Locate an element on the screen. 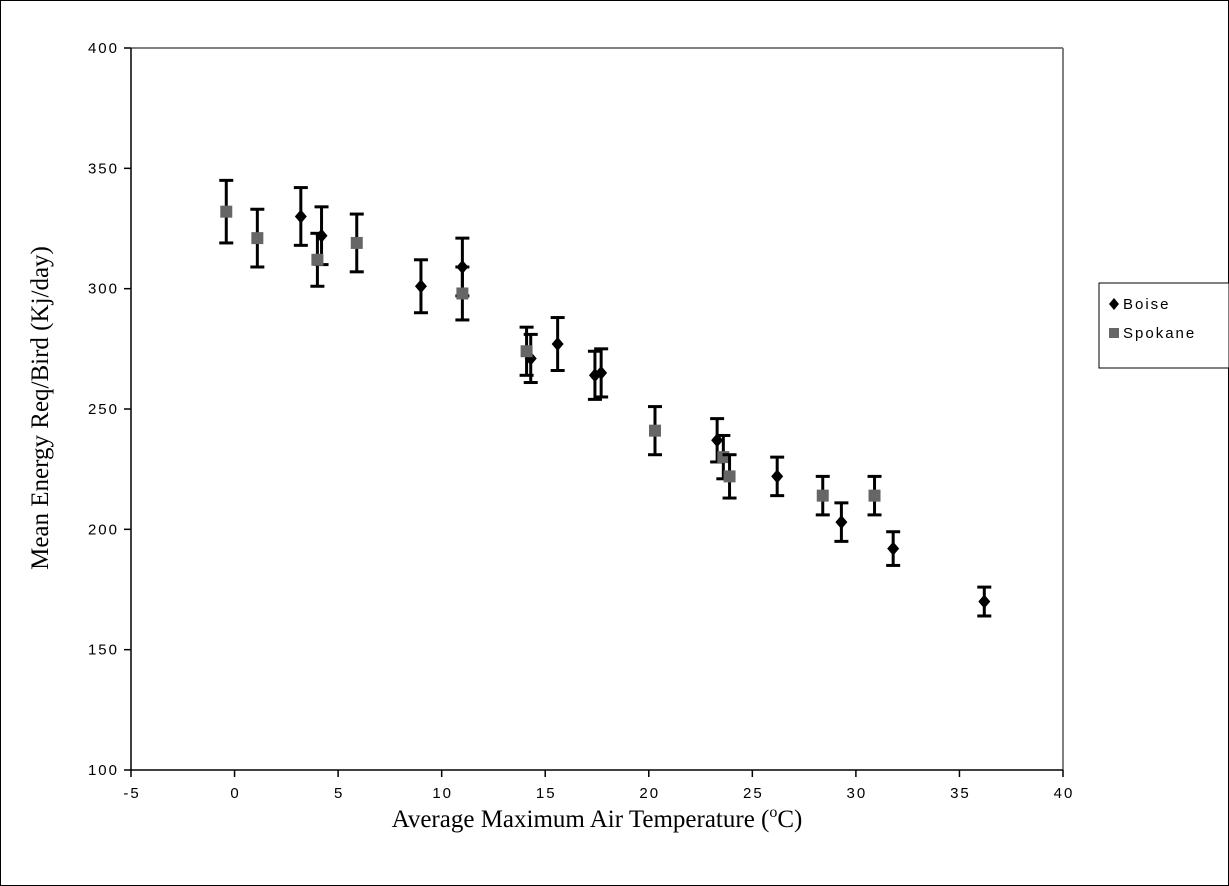 The image size is (1229, 886). x-tick-label: 5 is located at coordinates (339, 793).